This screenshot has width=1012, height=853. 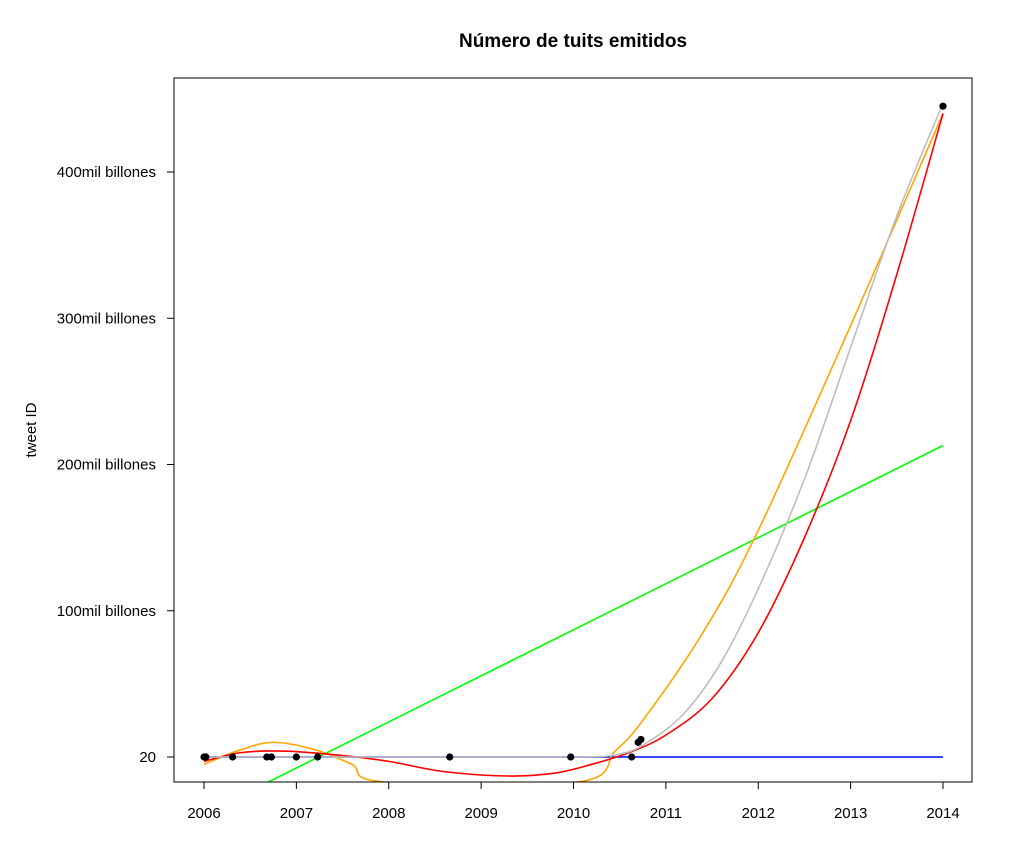 What do you see at coordinates (106, 318) in the screenshot?
I see `y-tick-label: 300mil billones` at bounding box center [106, 318].